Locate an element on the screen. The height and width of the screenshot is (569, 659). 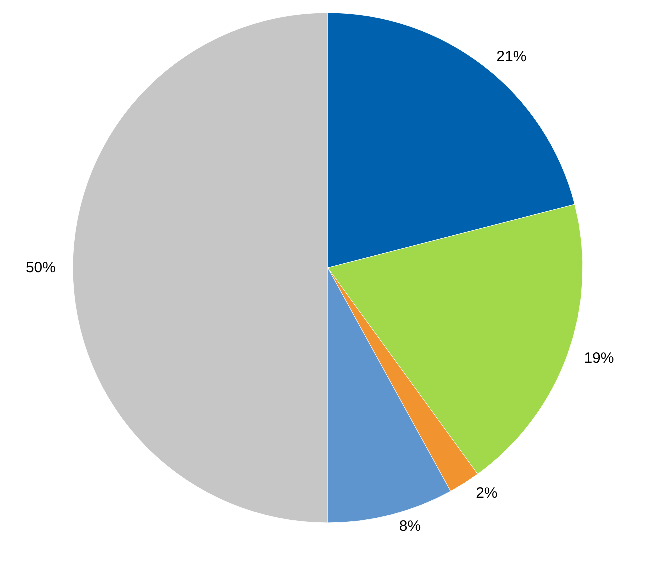
data-label: 8% is located at coordinates (410, 527).